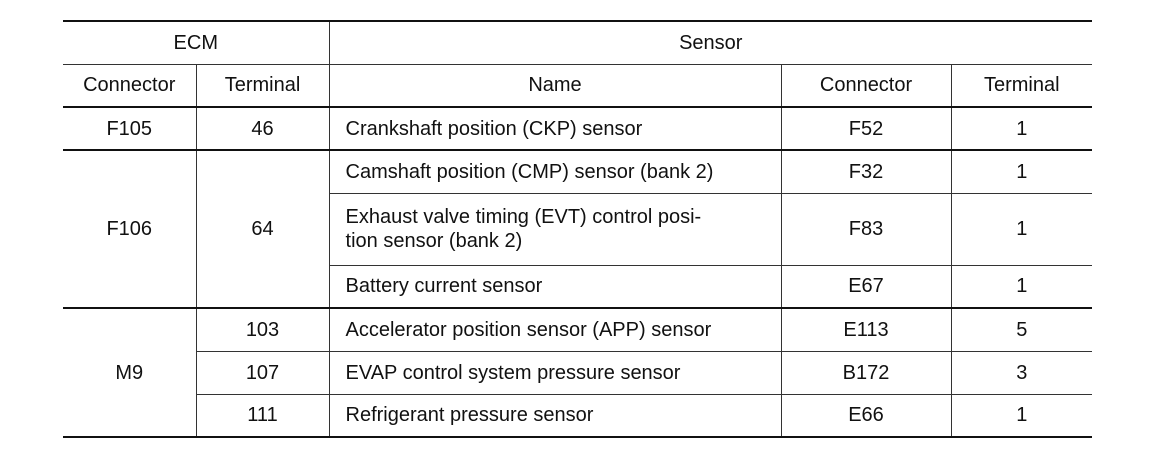 The image size is (1152, 452). Describe the element at coordinates (1021, 372) in the screenshot. I see `sensor-terminal-cell: 3` at that location.